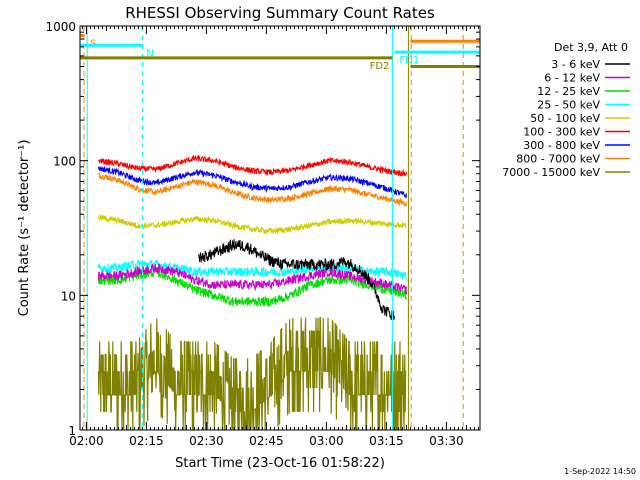 The height and width of the screenshot is (480, 640). What do you see at coordinates (575, 64) in the screenshot?
I see `legend-entry-1: 3 - 6 keV` at bounding box center [575, 64].